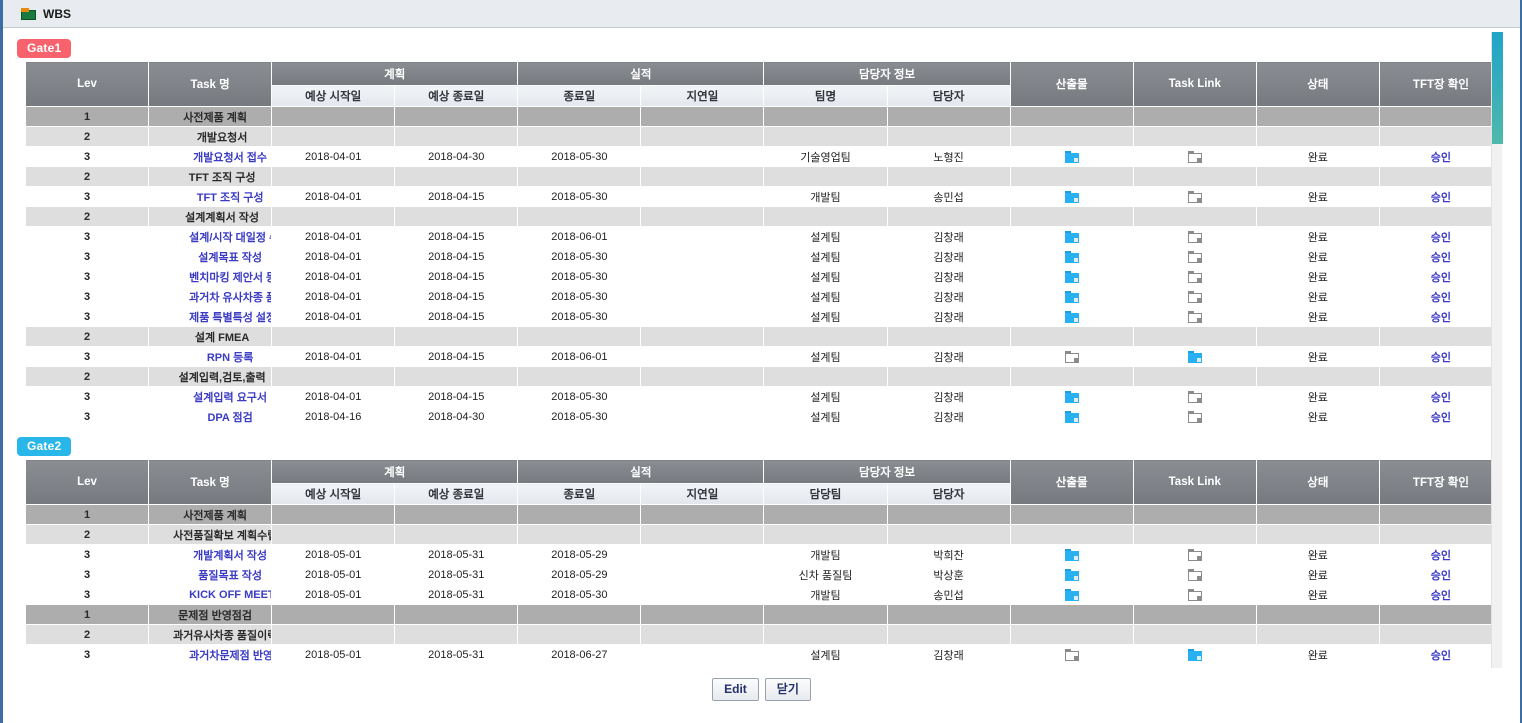  Describe the element at coordinates (230, 655) in the screenshot. I see `task-link-label: 과거차문제점 반영DB 등록` at that location.